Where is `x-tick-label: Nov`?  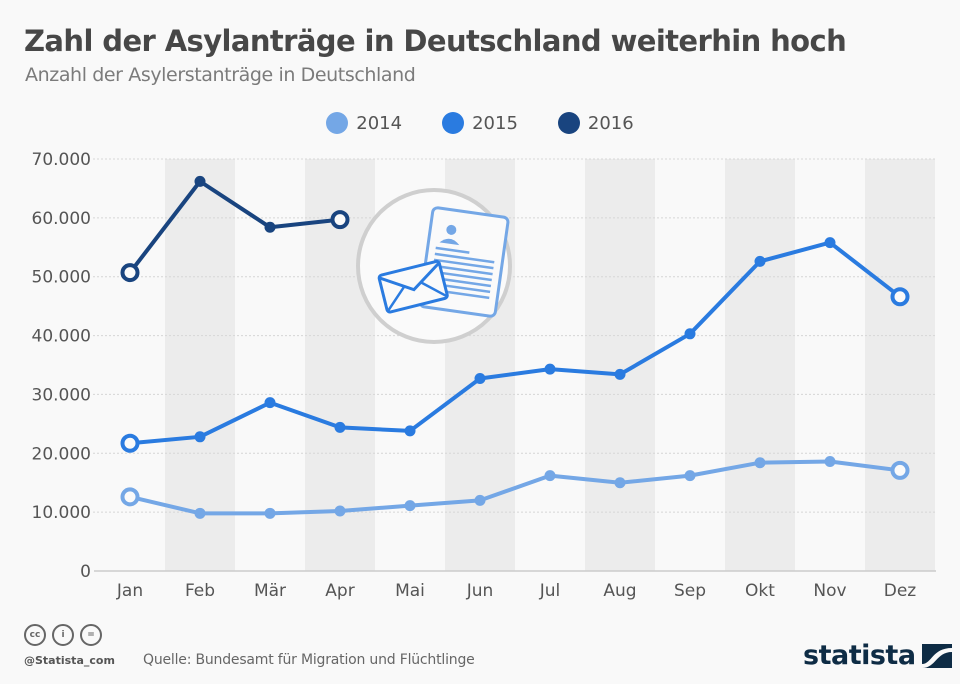
x-tick-label: Nov is located at coordinates (829, 591).